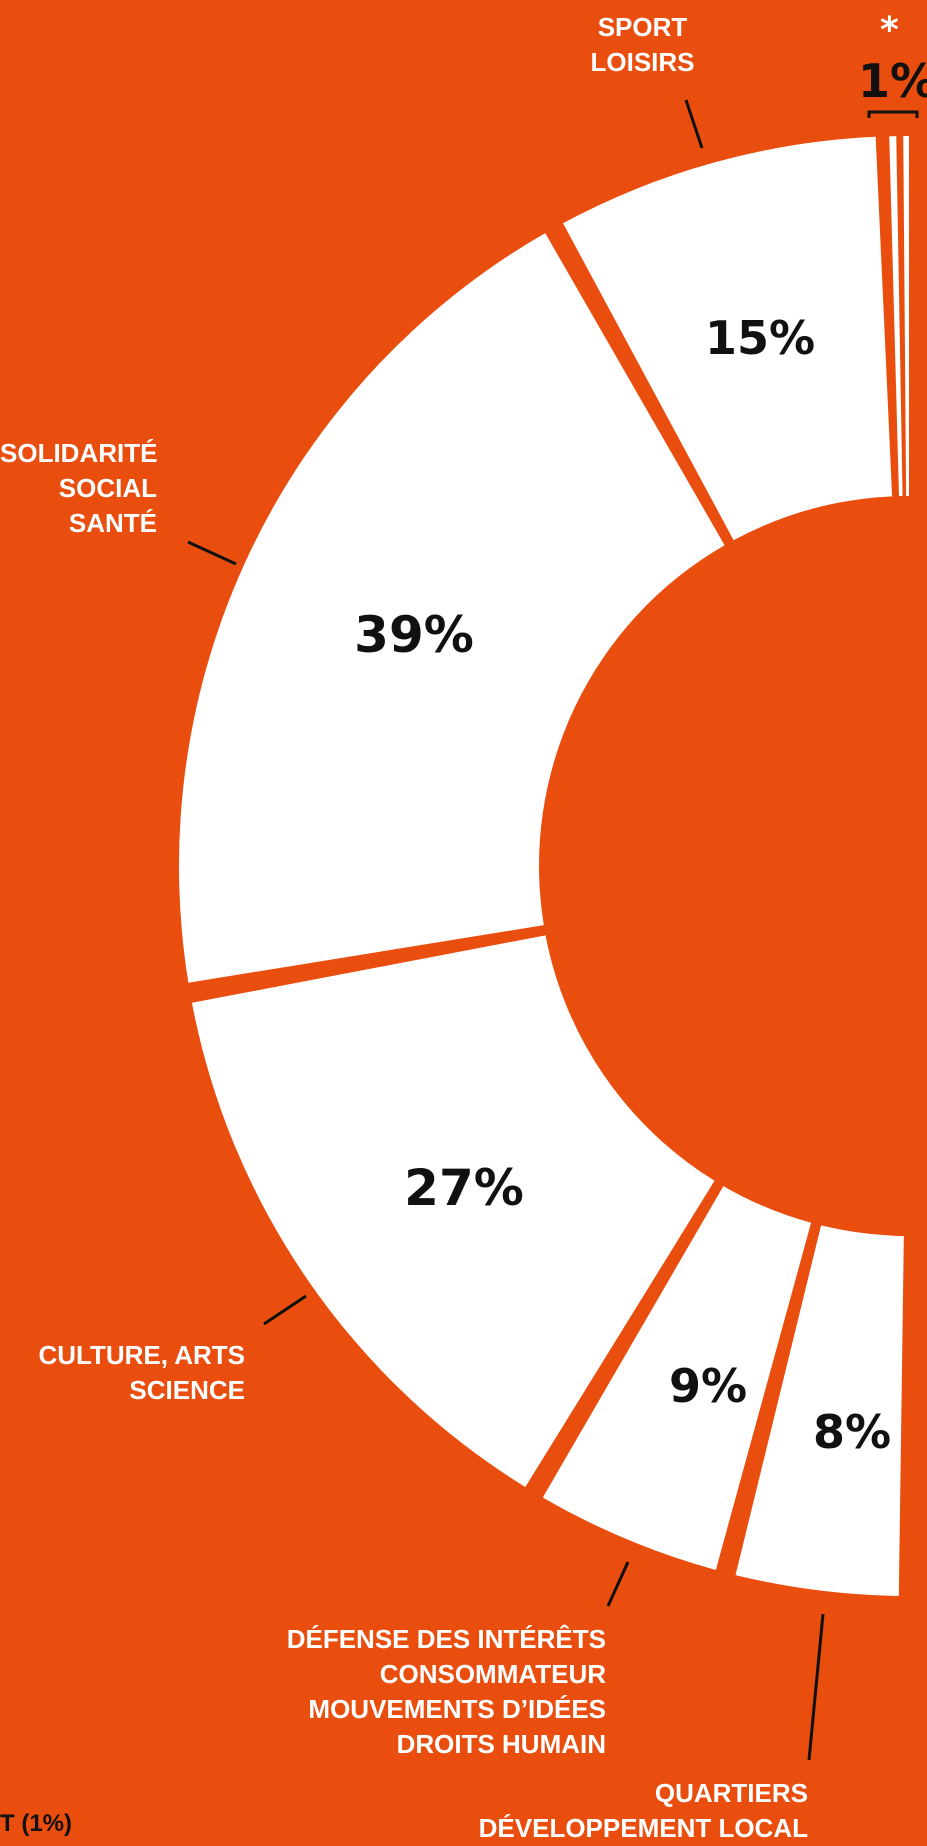  Describe the element at coordinates (446, 1639) in the screenshot. I see `label-line: DÉFENSE DES INTÉRÊTS` at that location.